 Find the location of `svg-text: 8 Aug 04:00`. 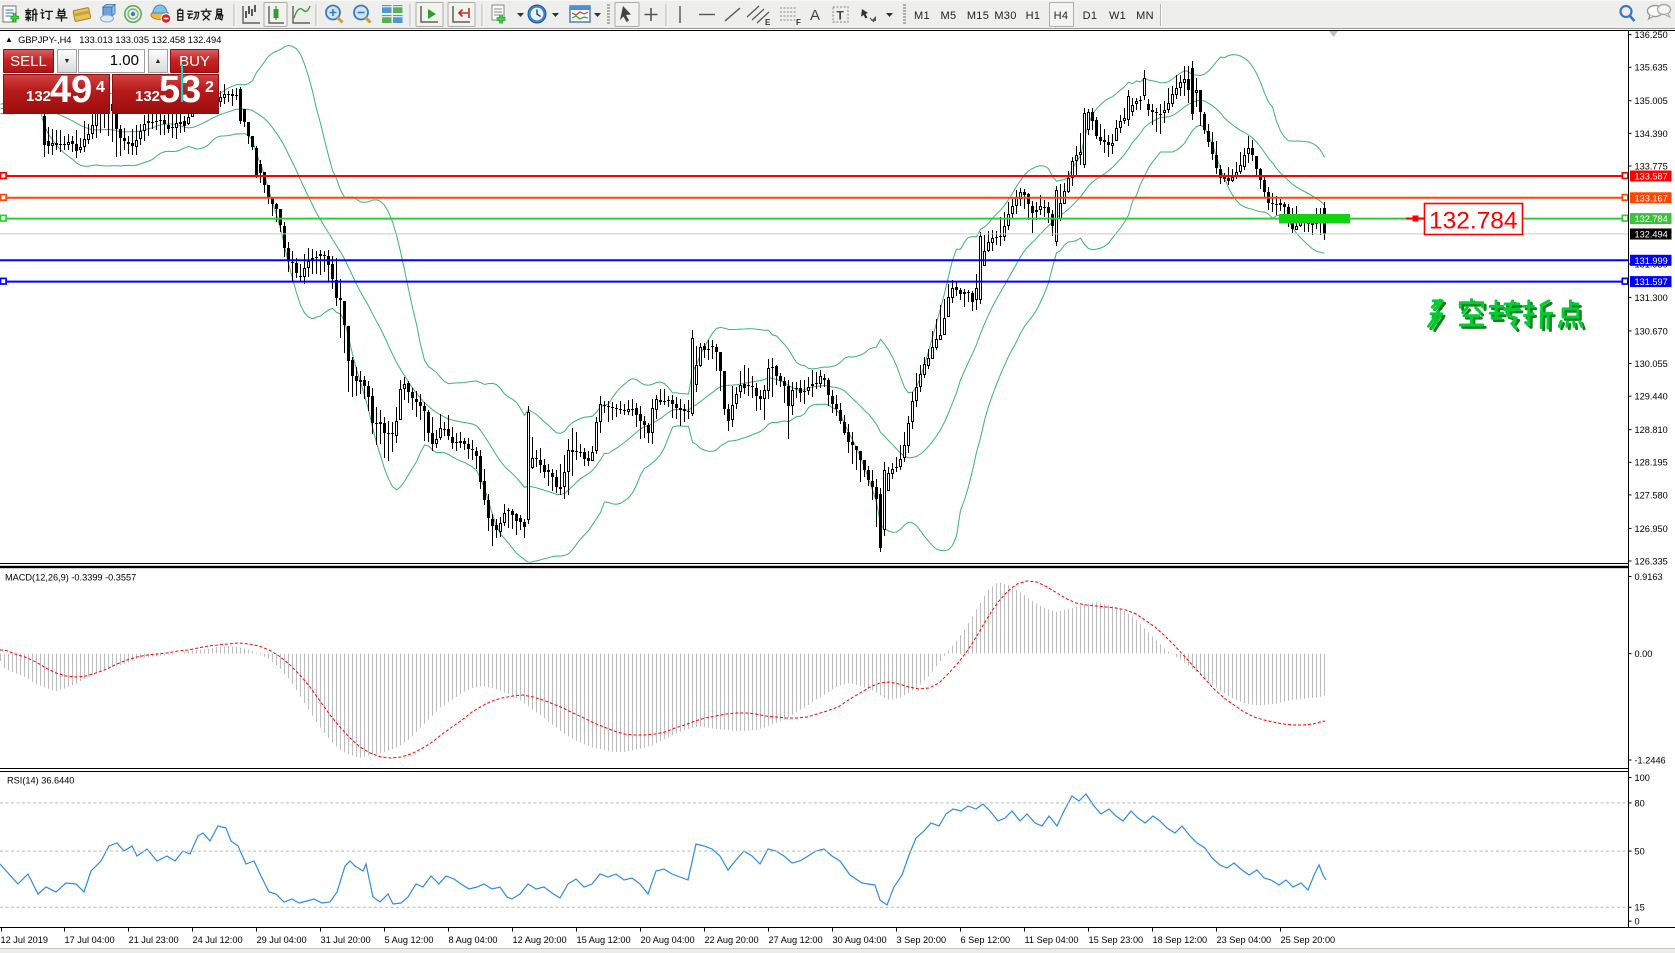

svg-text: 8 Aug 04:00 is located at coordinates (473, 940).